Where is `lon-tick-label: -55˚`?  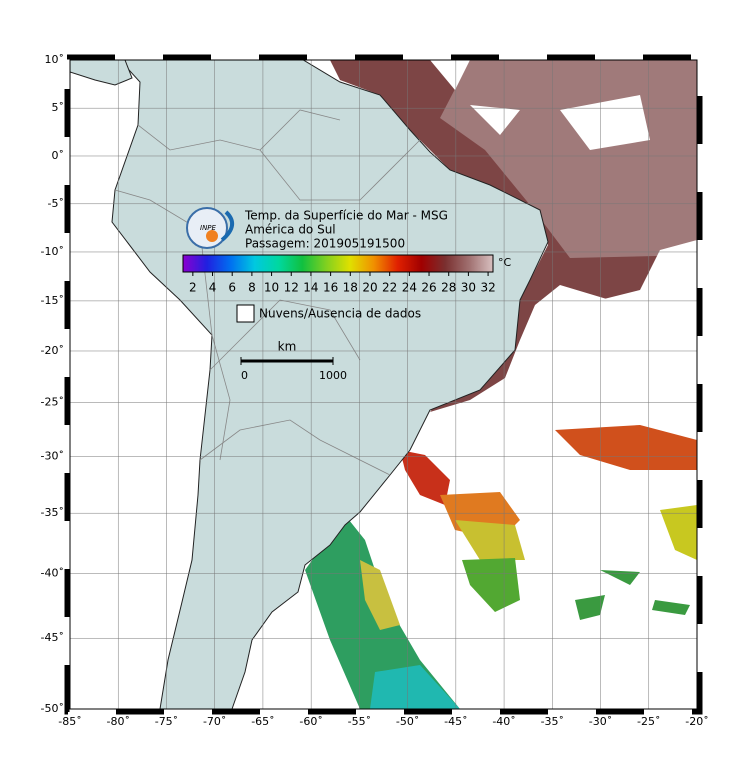
lon-tick-label: -55˚ is located at coordinates (359, 721).